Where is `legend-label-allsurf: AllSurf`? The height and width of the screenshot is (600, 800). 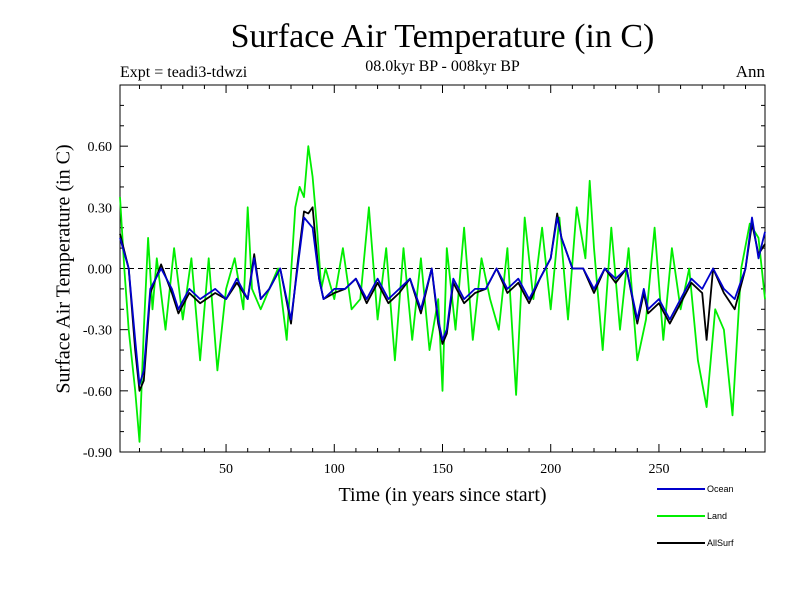 legend-label-allsurf: AllSurf is located at coordinates (720, 543).